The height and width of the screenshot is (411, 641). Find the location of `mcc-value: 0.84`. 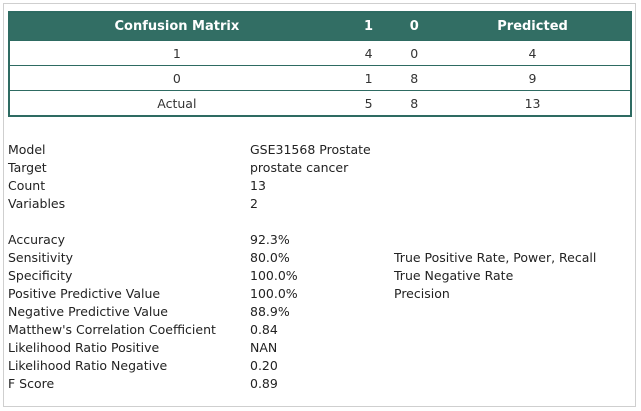

mcc-value: 0.84 is located at coordinates (264, 329).